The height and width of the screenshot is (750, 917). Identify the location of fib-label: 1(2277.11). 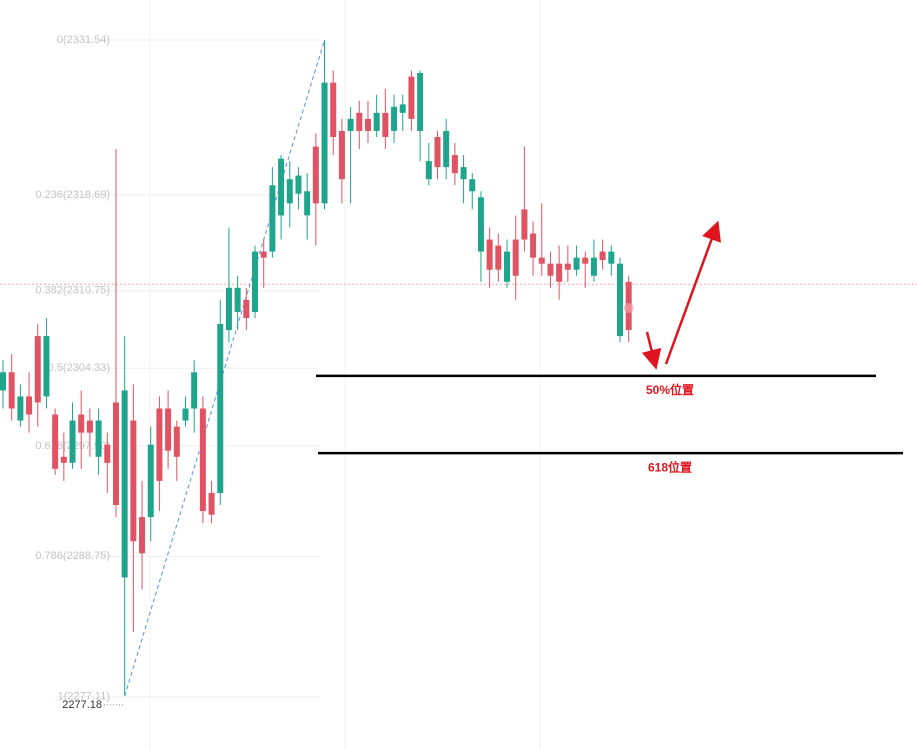
(84, 697).